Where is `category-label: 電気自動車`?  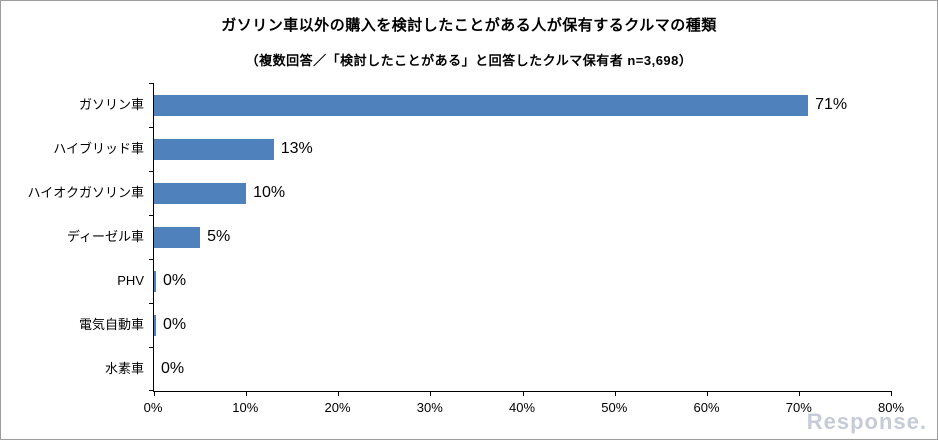
category-label: 電気自動車 is located at coordinates (111, 324).